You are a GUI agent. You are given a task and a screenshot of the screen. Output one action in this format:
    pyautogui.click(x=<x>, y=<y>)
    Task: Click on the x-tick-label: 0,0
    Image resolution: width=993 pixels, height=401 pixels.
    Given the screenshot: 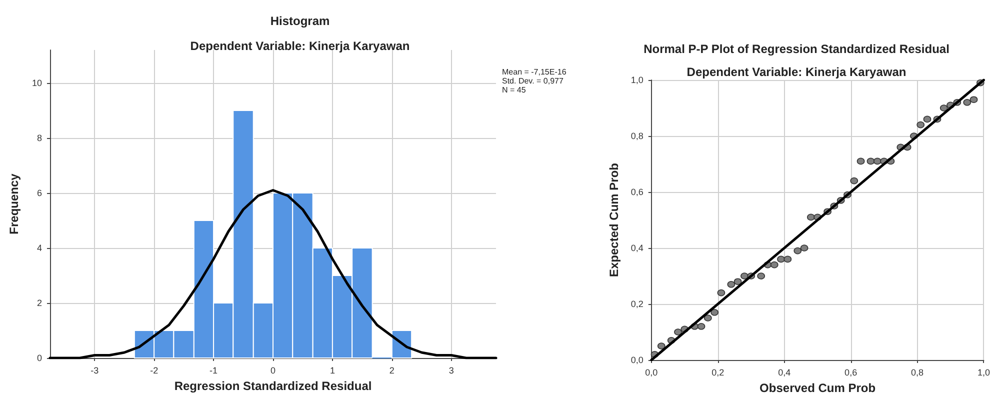 What is the action you would take?
    pyautogui.click(x=651, y=373)
    